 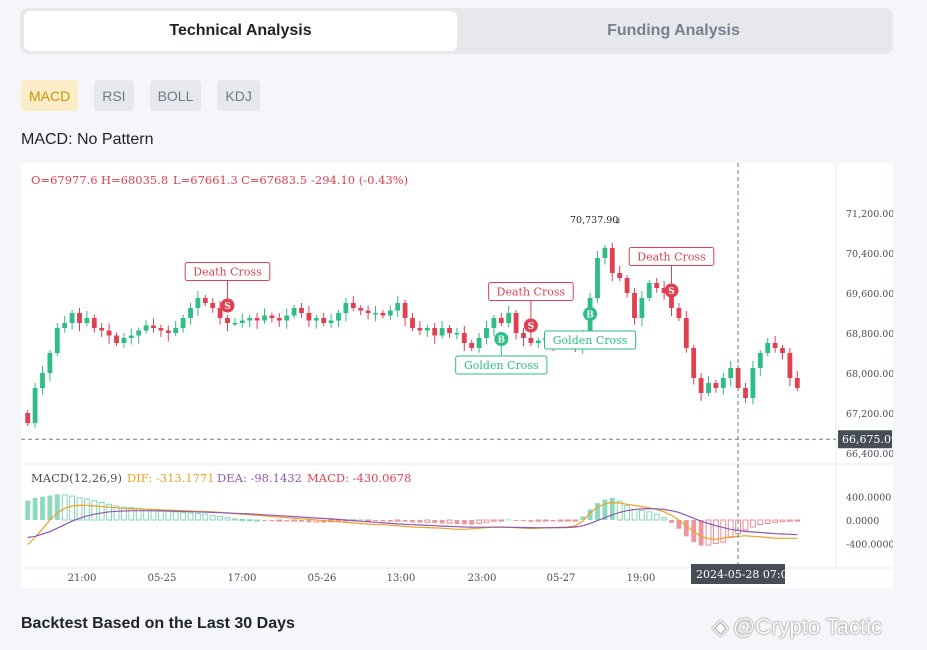 What do you see at coordinates (641, 578) in the screenshot?
I see `time-tick-label: 19:00` at bounding box center [641, 578].